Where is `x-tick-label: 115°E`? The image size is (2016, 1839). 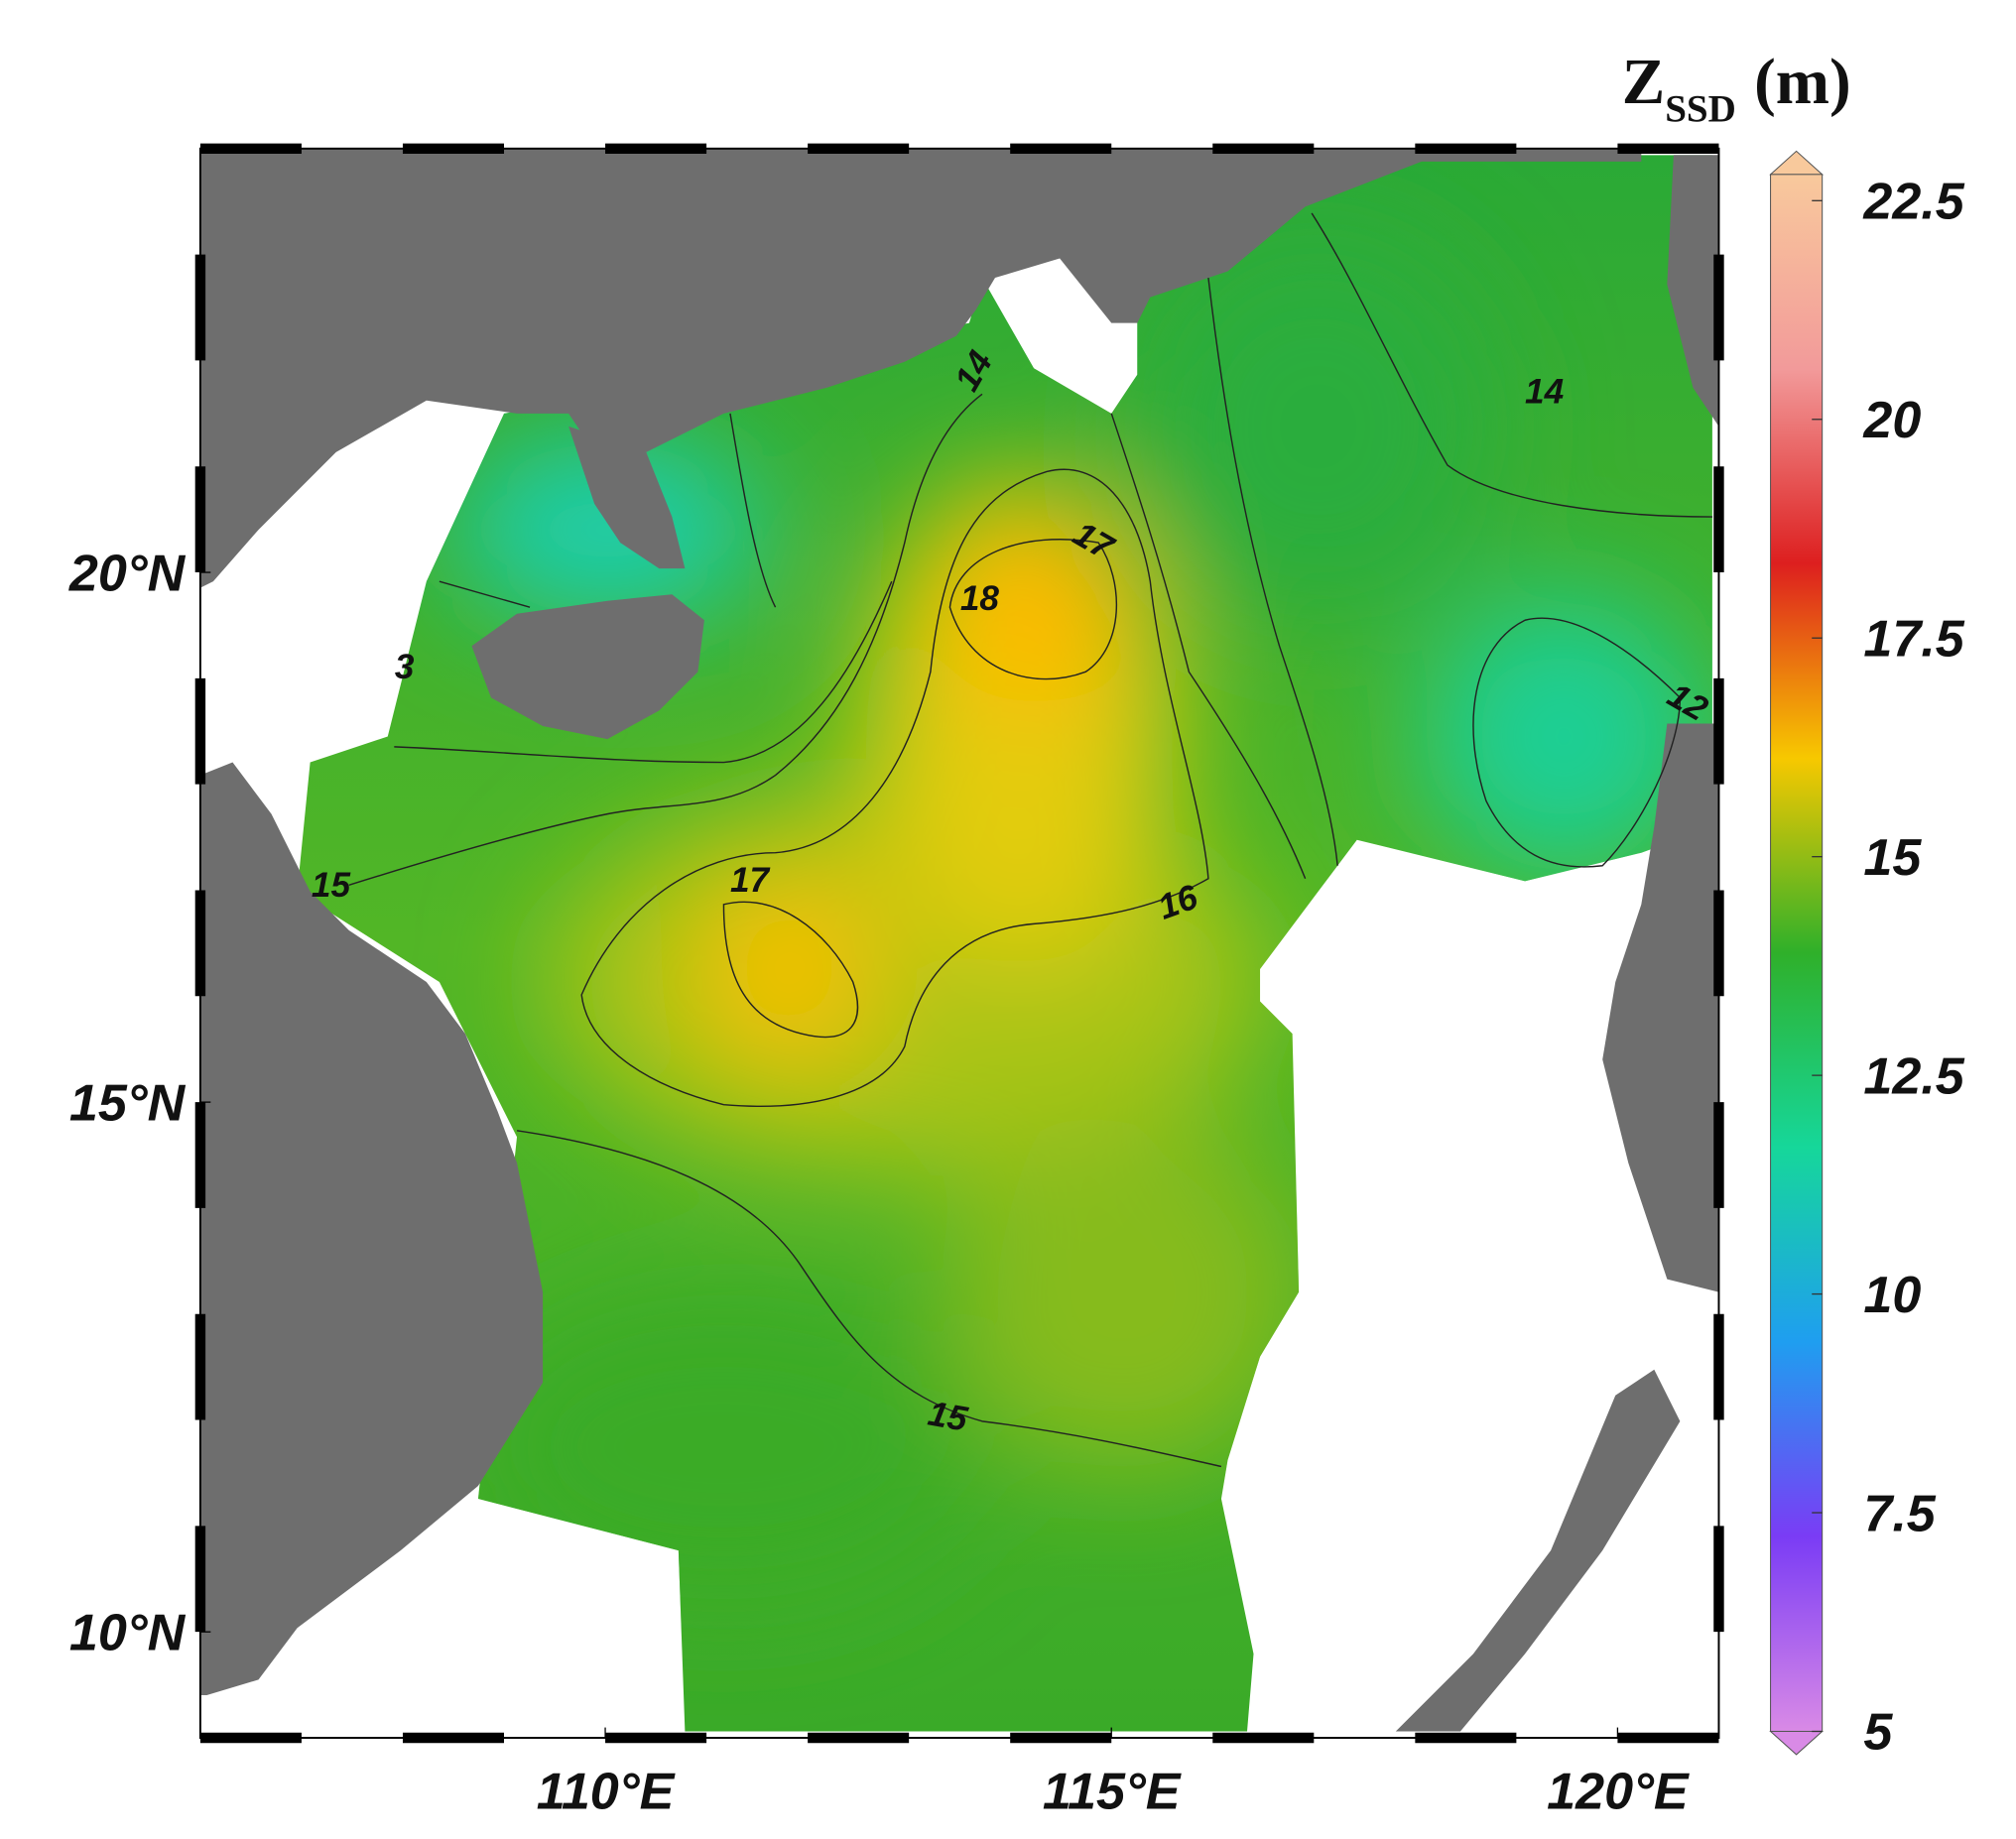
x-tick-label: 115°E is located at coordinates (1113, 1792).